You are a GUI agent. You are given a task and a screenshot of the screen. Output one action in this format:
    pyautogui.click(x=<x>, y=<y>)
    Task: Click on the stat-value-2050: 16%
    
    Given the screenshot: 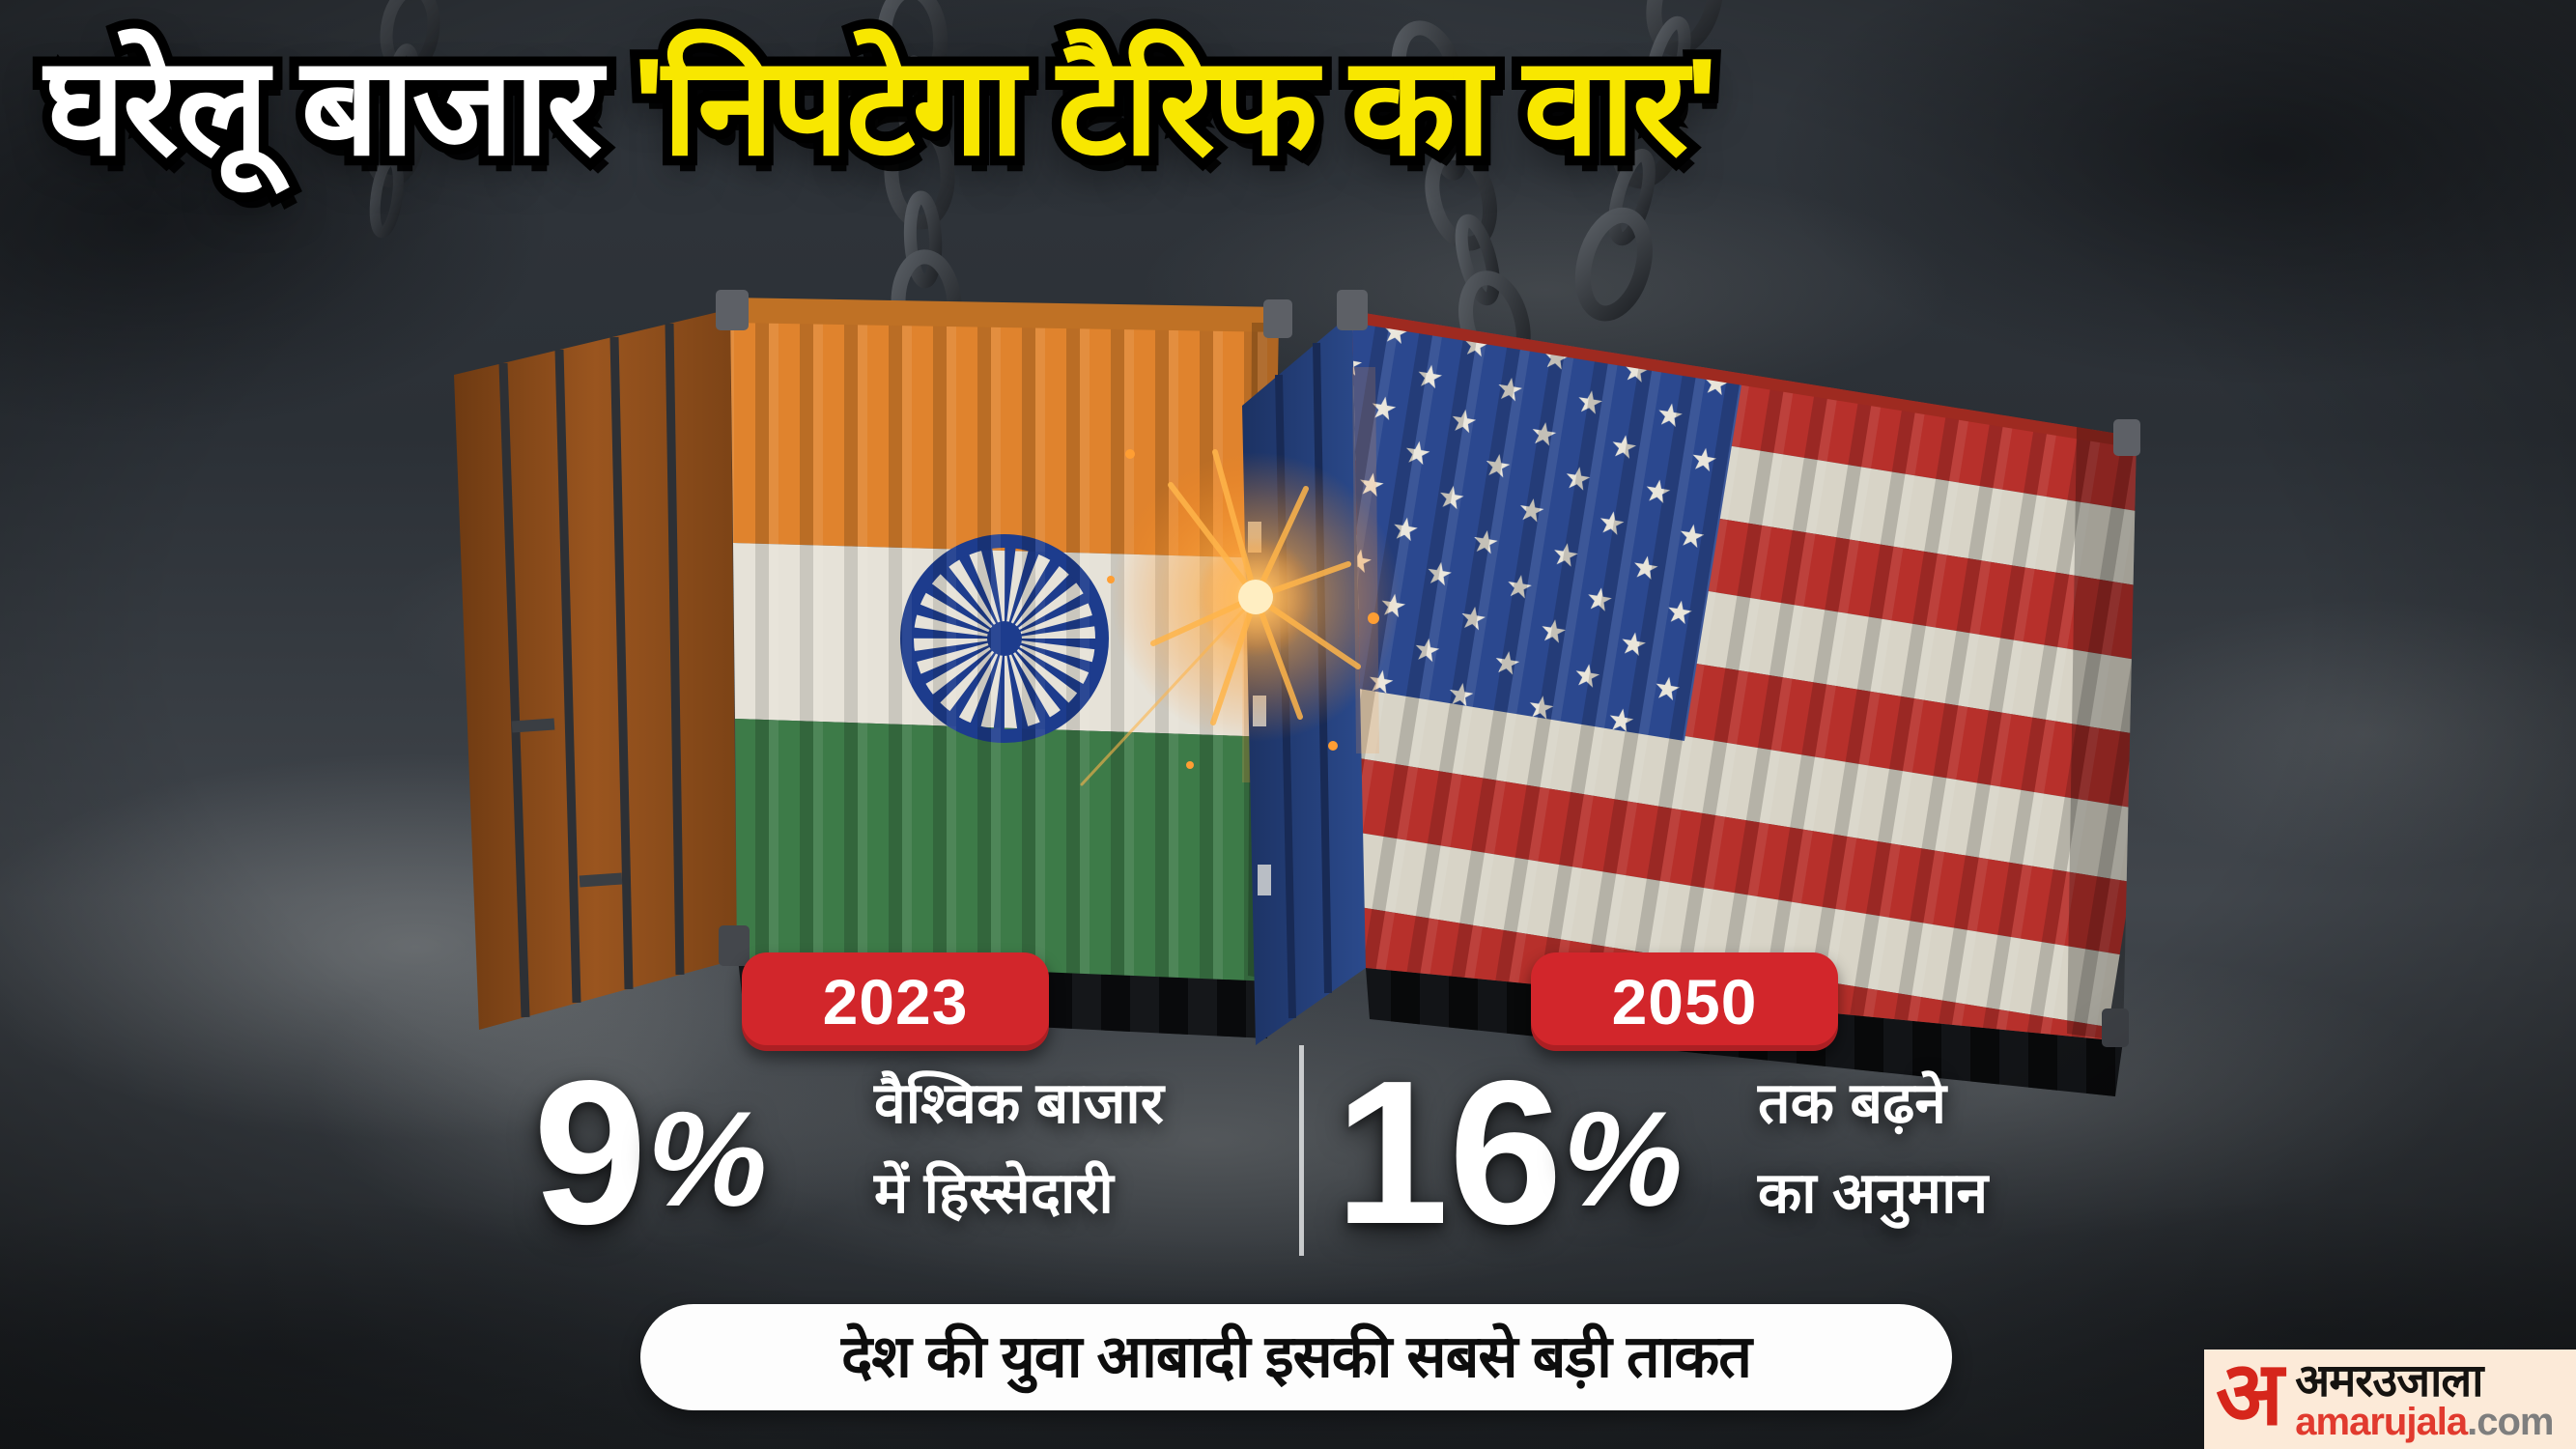 What is the action you would take?
    pyautogui.click(x=1509, y=1152)
    